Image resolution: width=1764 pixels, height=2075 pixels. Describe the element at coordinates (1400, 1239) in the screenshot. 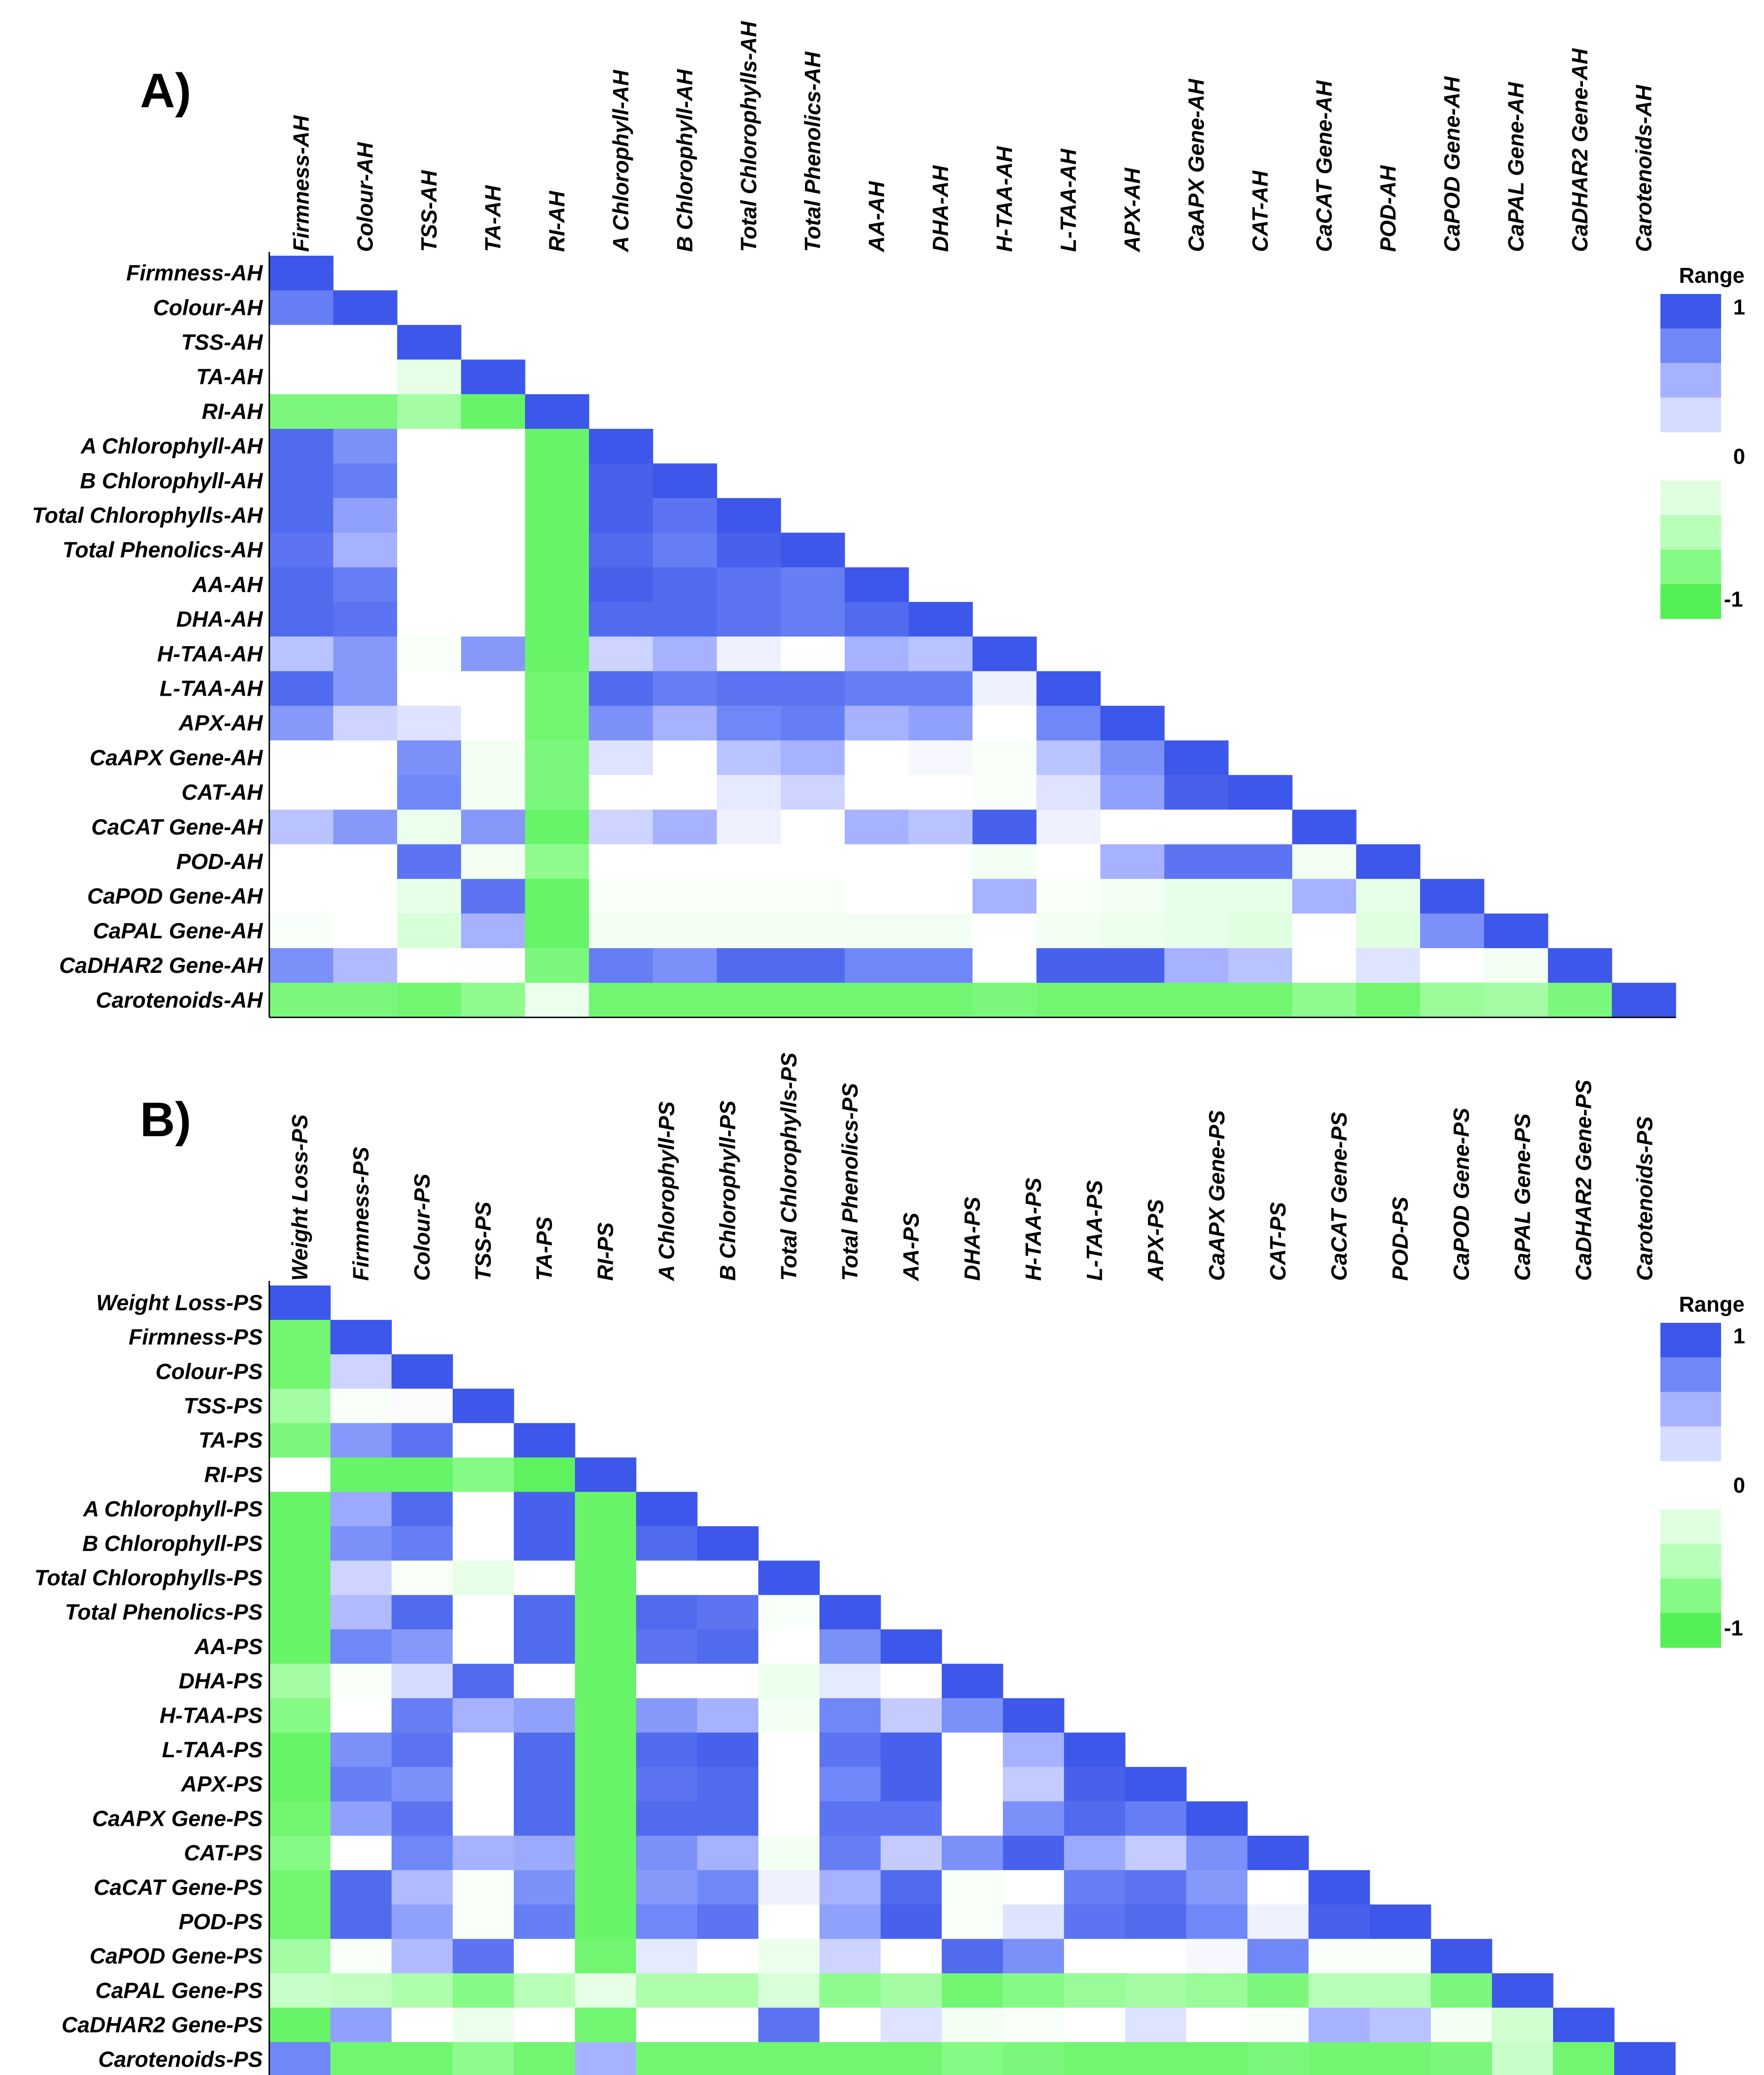

I see `column-label: POD-PS` at that location.